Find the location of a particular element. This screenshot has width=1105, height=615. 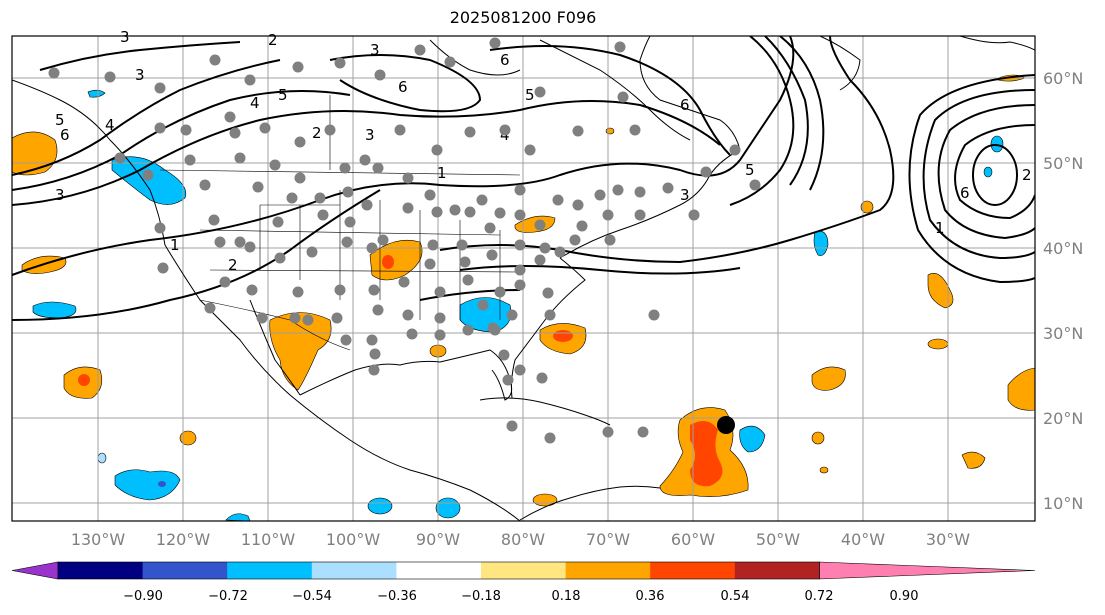

lon-label: 80°W is located at coordinates (523, 539).